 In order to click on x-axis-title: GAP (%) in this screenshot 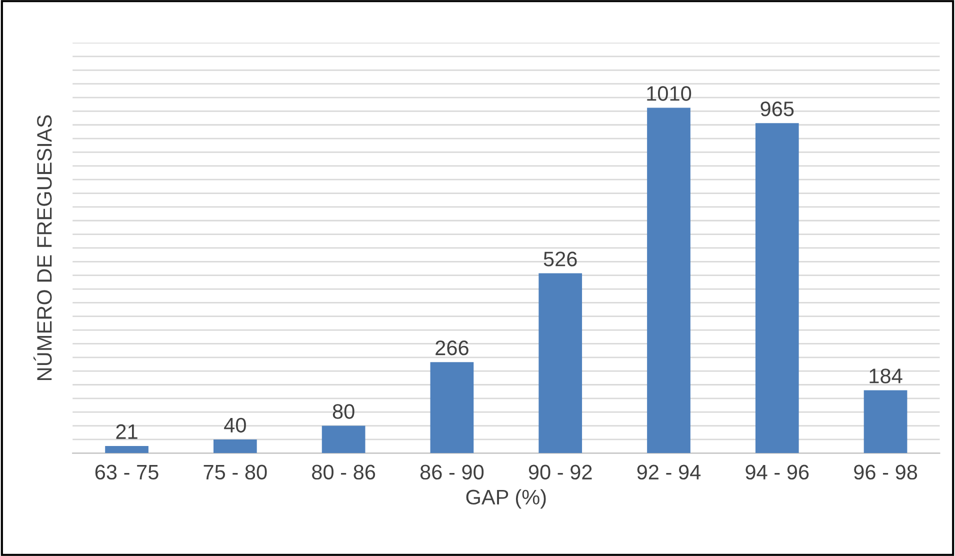, I will do `click(506, 499)`.